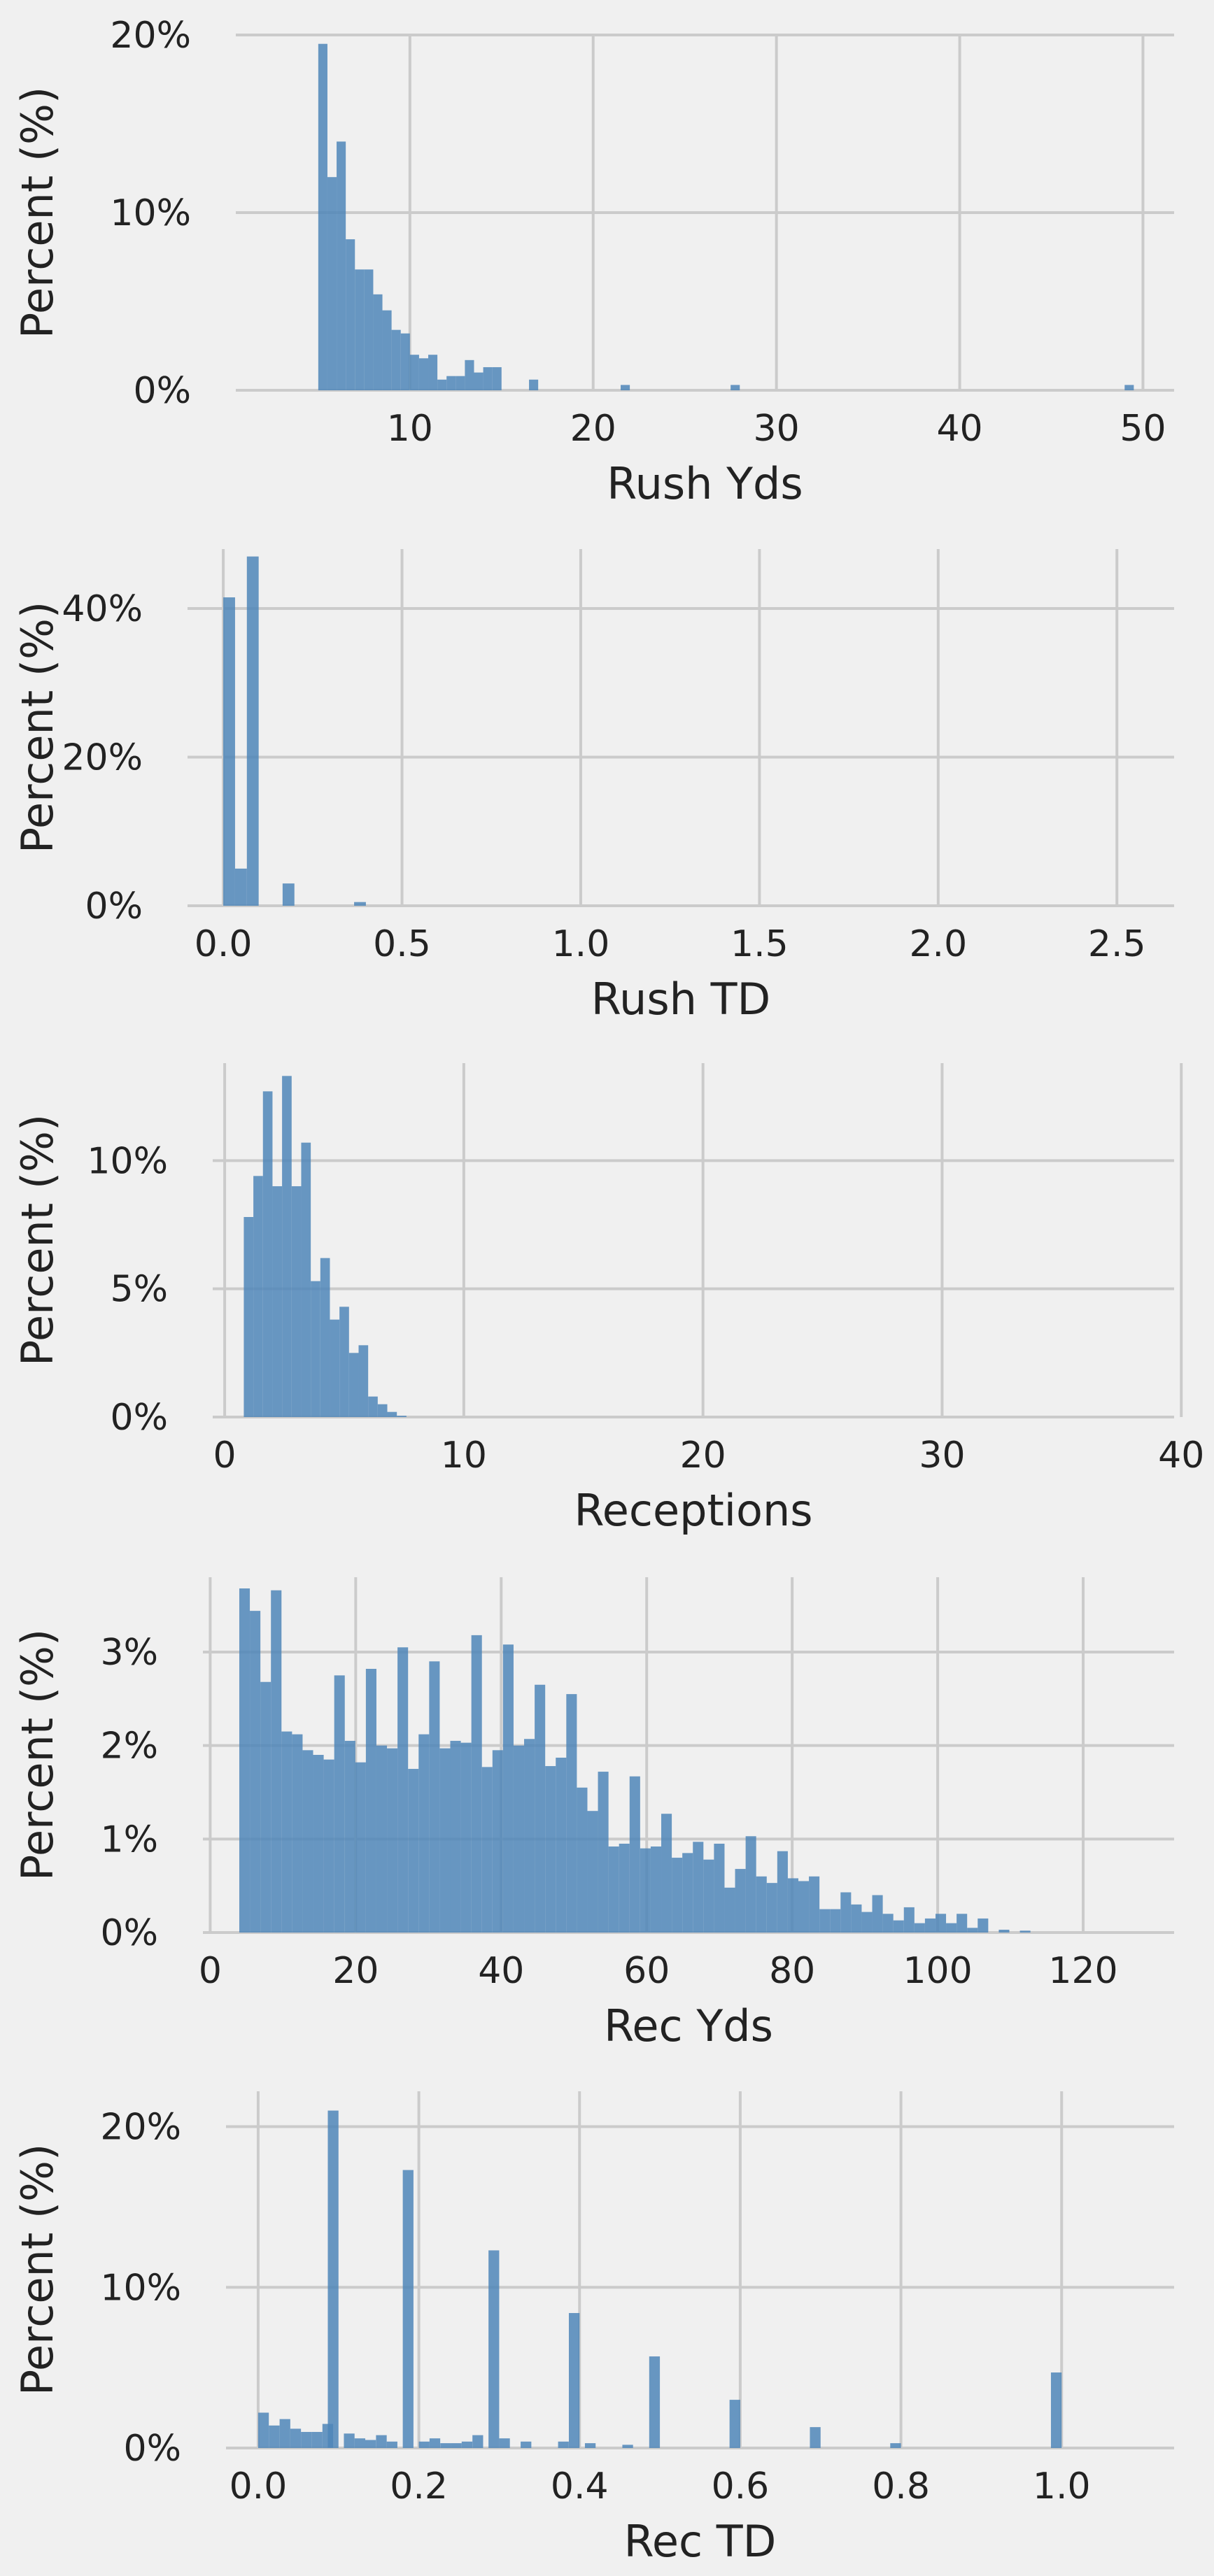 The height and width of the screenshot is (2576, 1214). What do you see at coordinates (225, 1455) in the screenshot?
I see `x-tick-label: 0` at bounding box center [225, 1455].